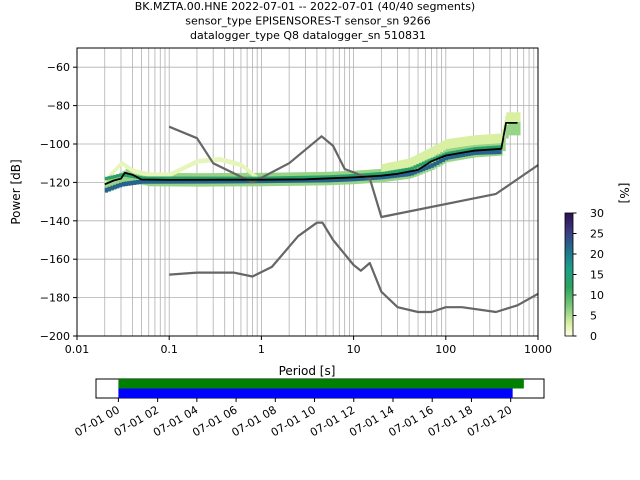 The image size is (640, 480). What do you see at coordinates (588, 275) in the screenshot?
I see `colorbar-ticks: 0 5 10 15 20 25 30` at bounding box center [588, 275].